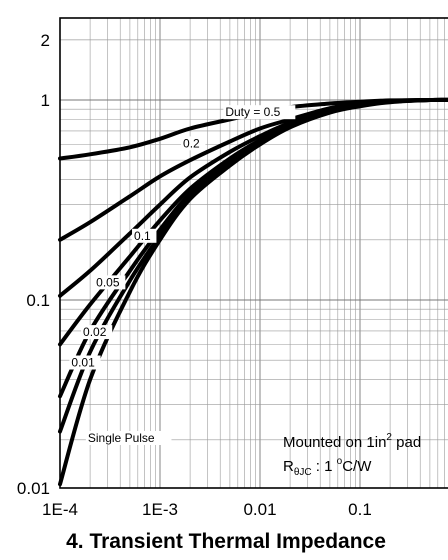 The image size is (448, 560). I want to click on x-tick-label: 1E-4, so click(60, 509).